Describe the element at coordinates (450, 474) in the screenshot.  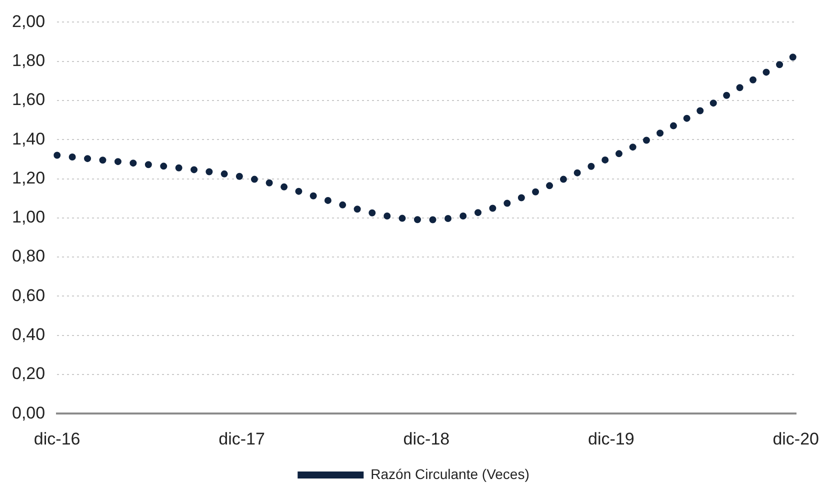
I see `legend-label: Razón Circulante (Veces)` at that location.